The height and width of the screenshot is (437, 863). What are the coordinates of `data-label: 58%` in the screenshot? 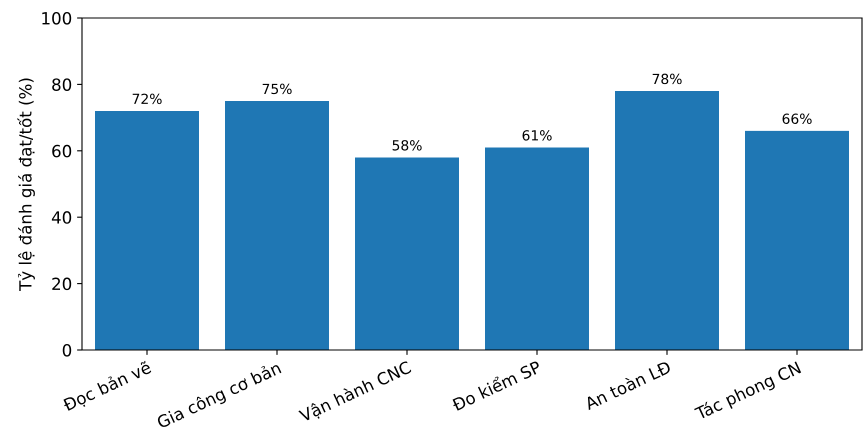 It's located at (407, 145).